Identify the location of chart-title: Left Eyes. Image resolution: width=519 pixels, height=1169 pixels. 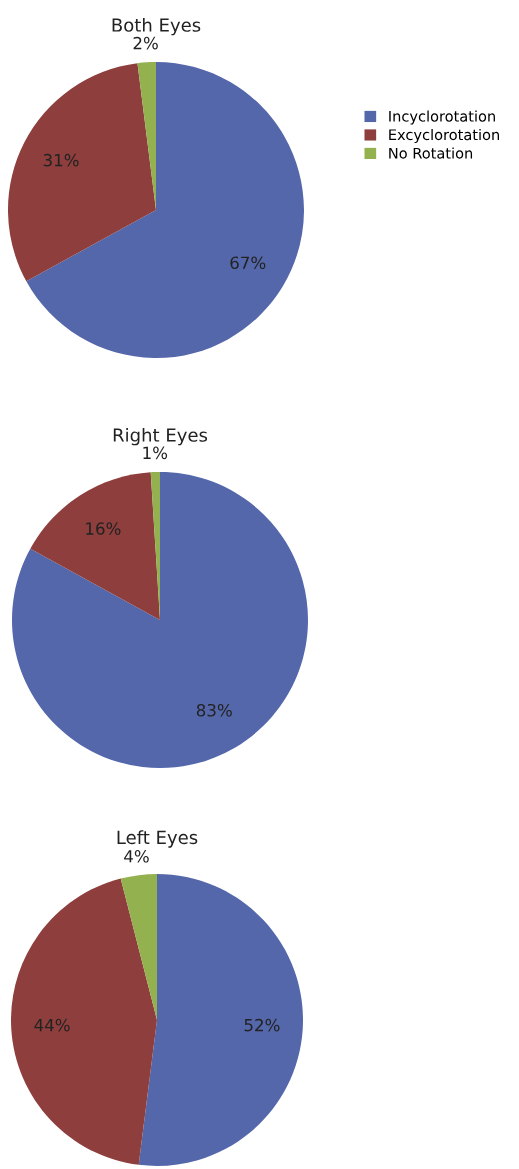
(157, 839).